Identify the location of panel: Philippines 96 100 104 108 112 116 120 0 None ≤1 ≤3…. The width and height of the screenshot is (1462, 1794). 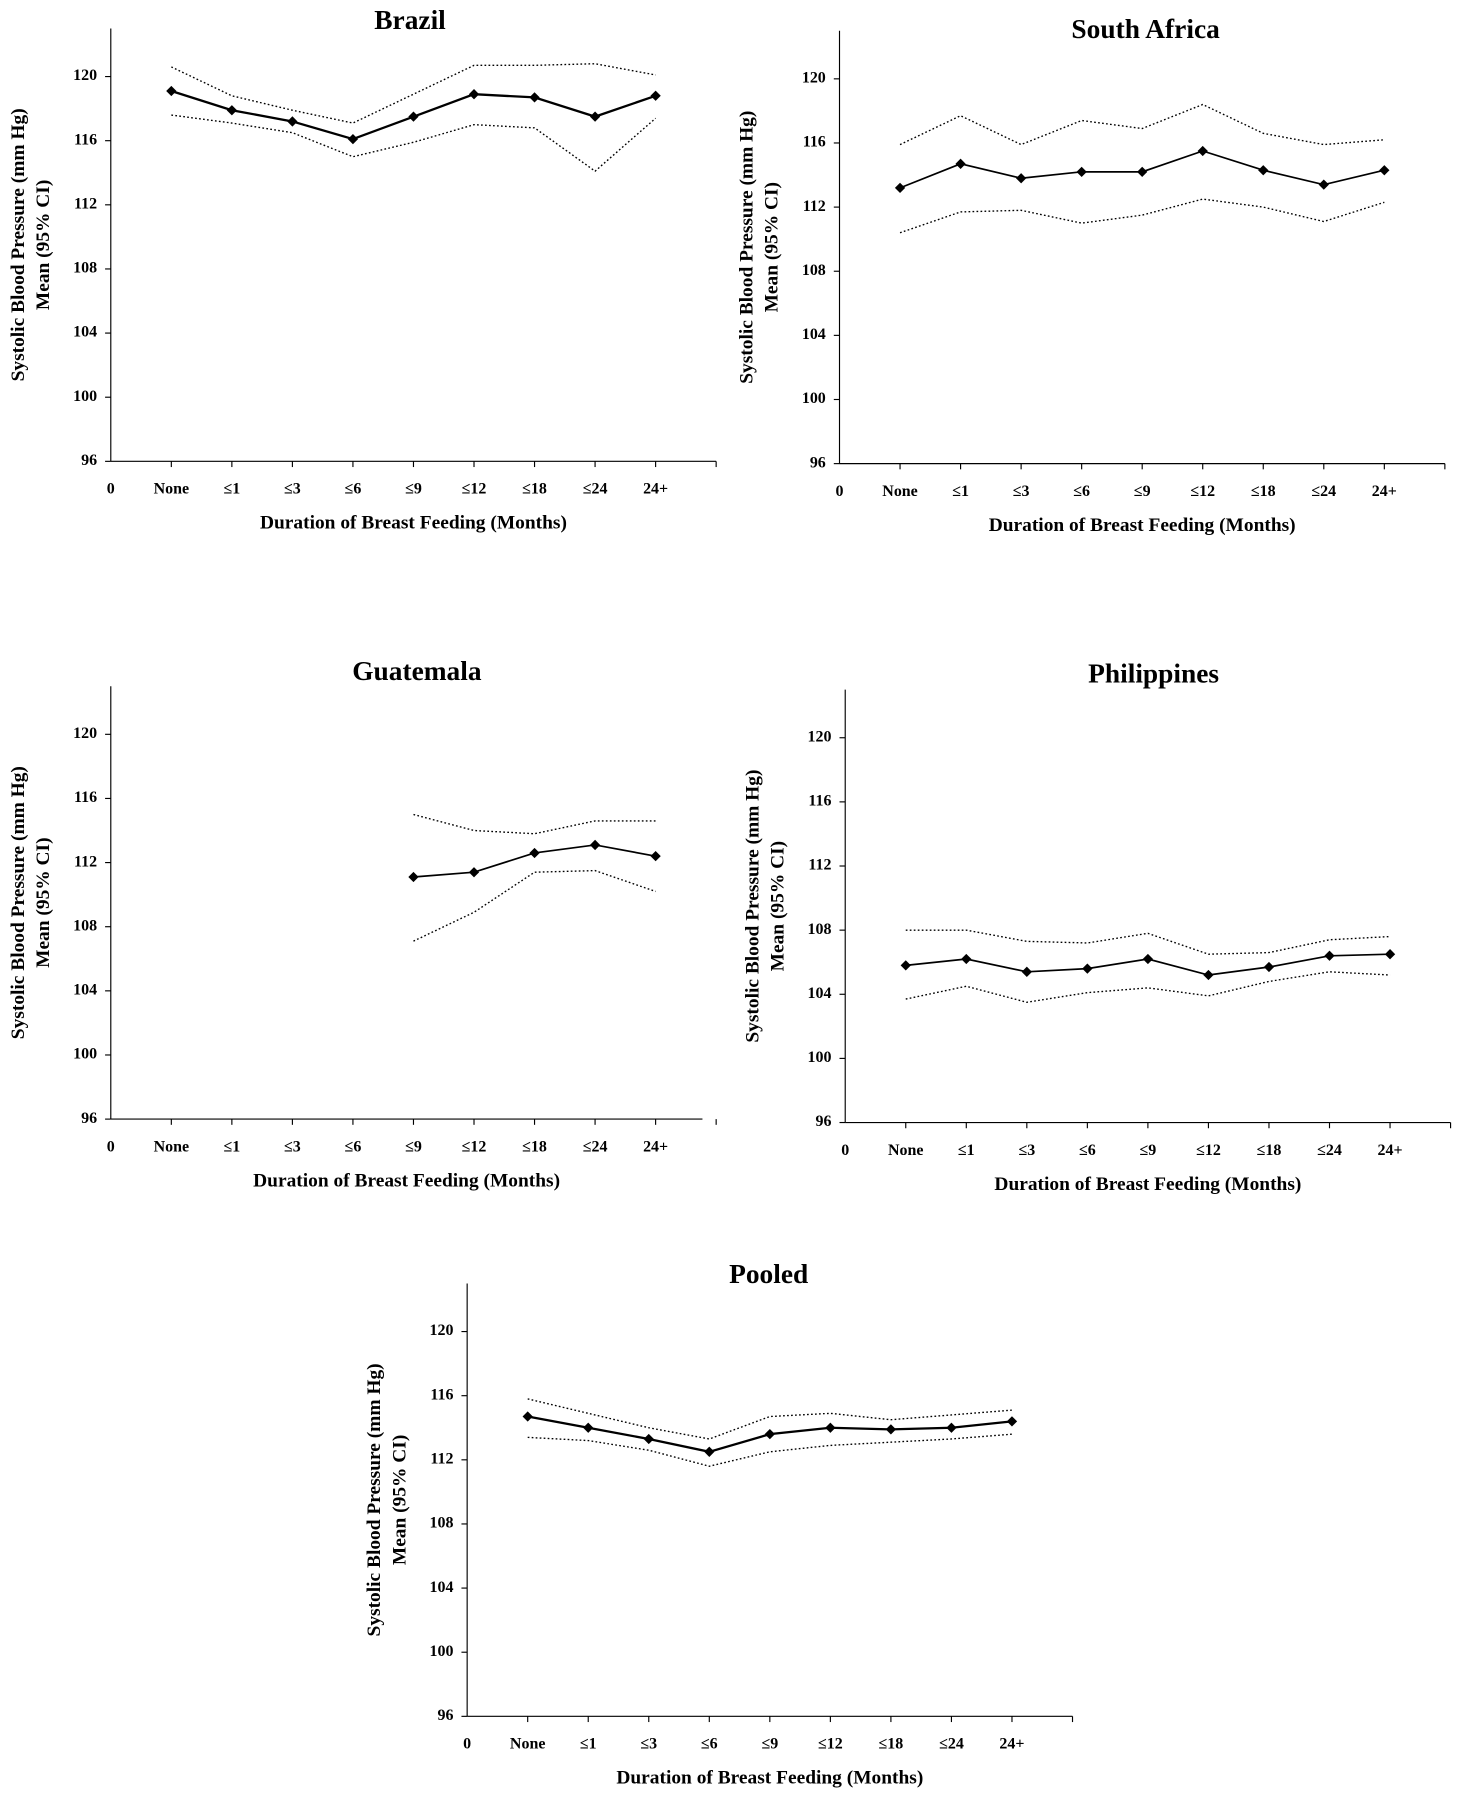
(1097, 926).